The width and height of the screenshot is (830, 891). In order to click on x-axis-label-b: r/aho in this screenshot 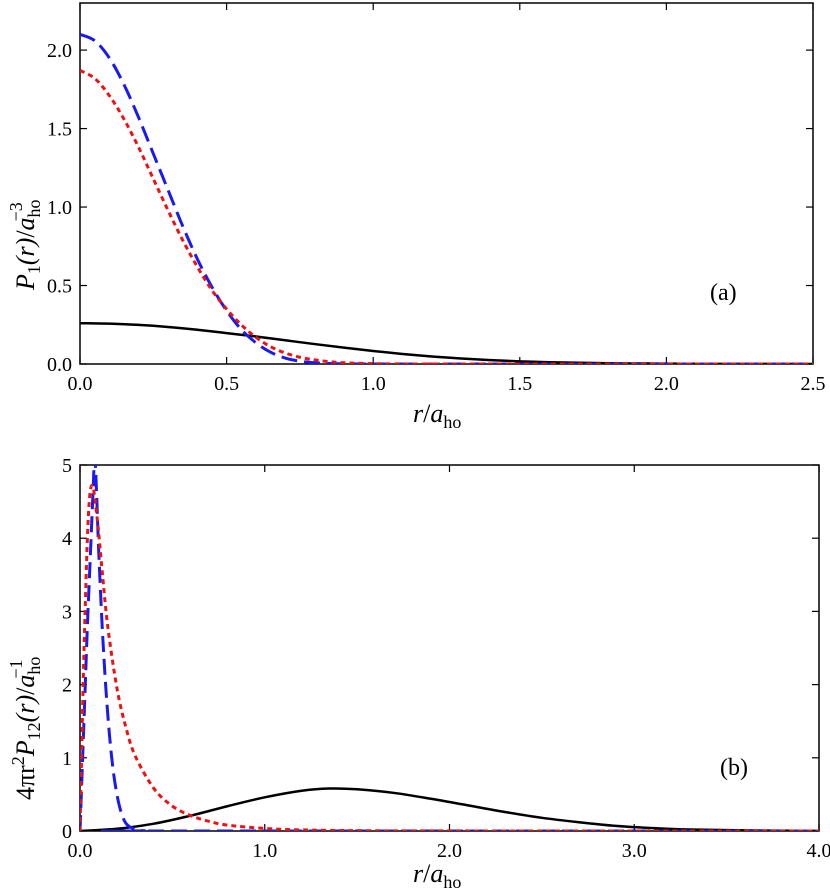, I will do `click(437, 875)`.